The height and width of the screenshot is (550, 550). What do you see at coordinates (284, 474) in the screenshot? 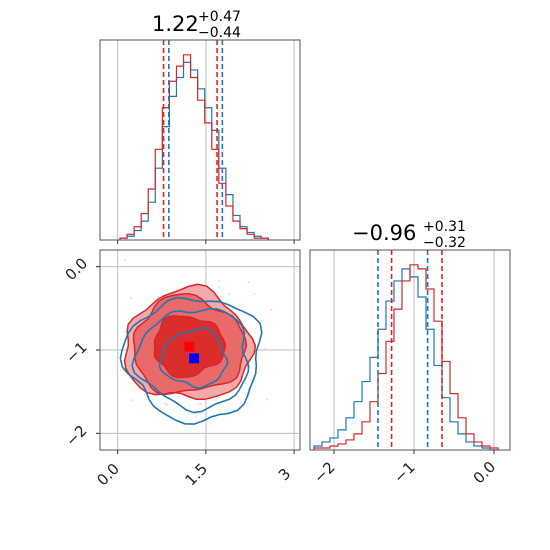
I see `x-tick-label-2: 3` at bounding box center [284, 474].